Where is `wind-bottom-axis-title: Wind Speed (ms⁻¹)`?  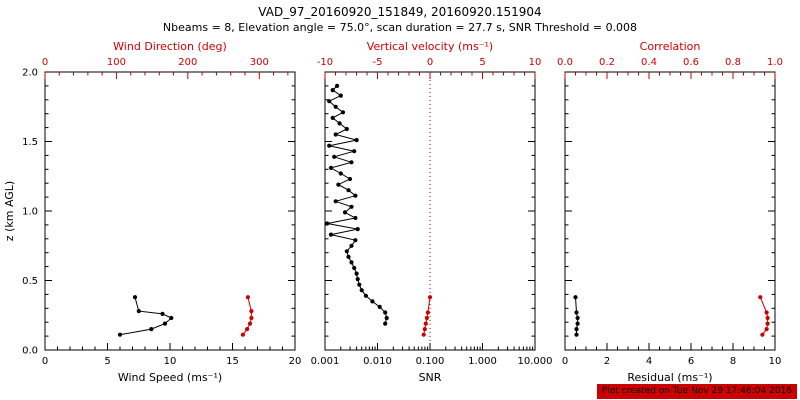 wind-bottom-axis-title: Wind Speed (ms⁻¹) is located at coordinates (170, 377).